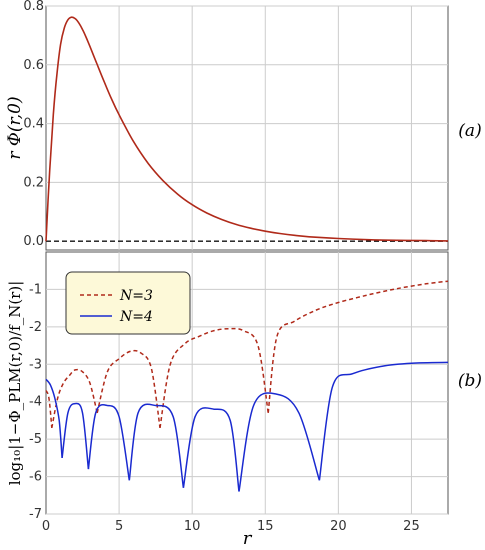  What do you see at coordinates (33, 7) in the screenshot?
I see `y-tick-label-a-4: 0.8` at bounding box center [33, 7].